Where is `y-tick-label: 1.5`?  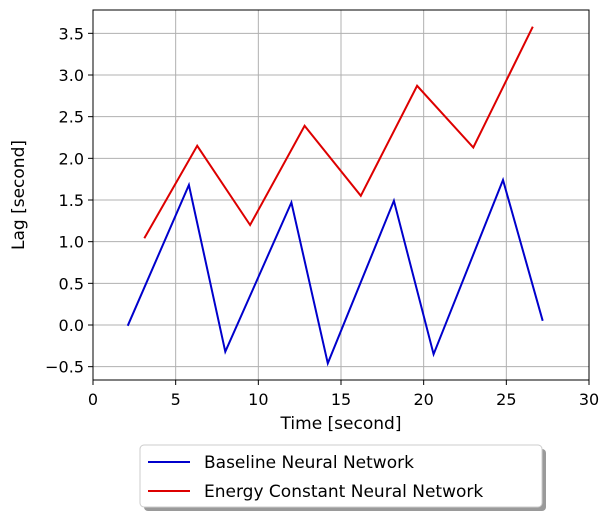 y-tick-label: 1.5 is located at coordinates (71, 200).